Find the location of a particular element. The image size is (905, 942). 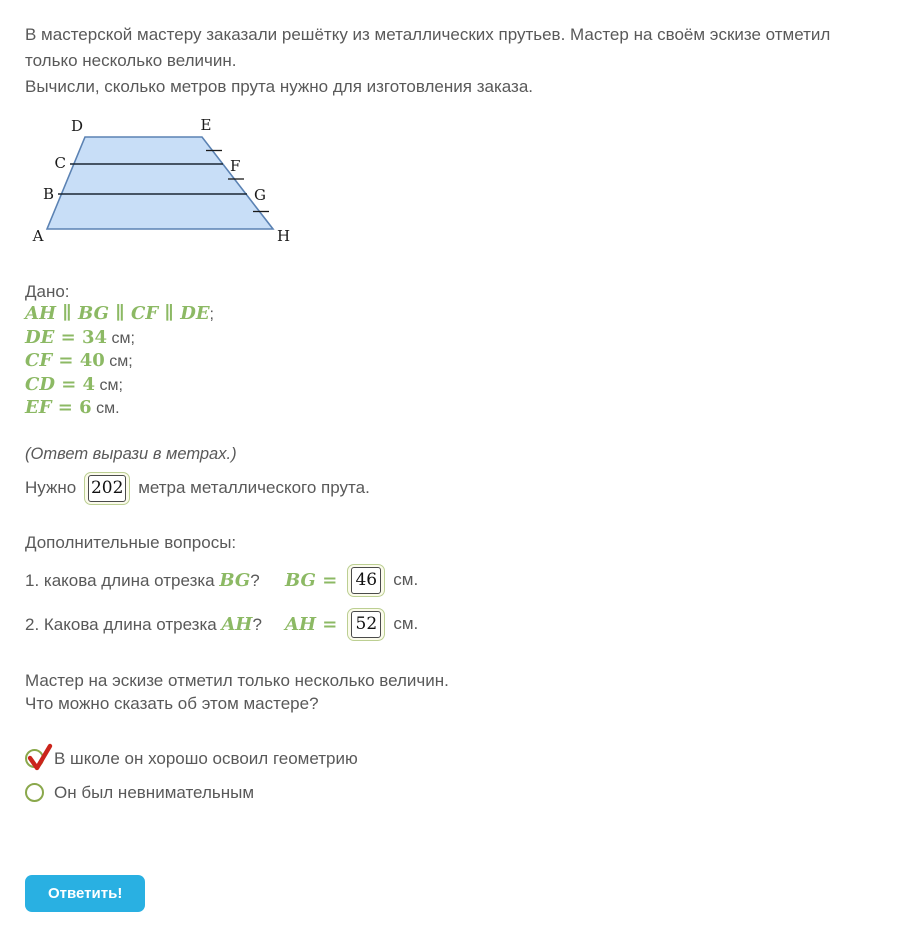

given-line: EF = 6 см. is located at coordinates (452, 409).